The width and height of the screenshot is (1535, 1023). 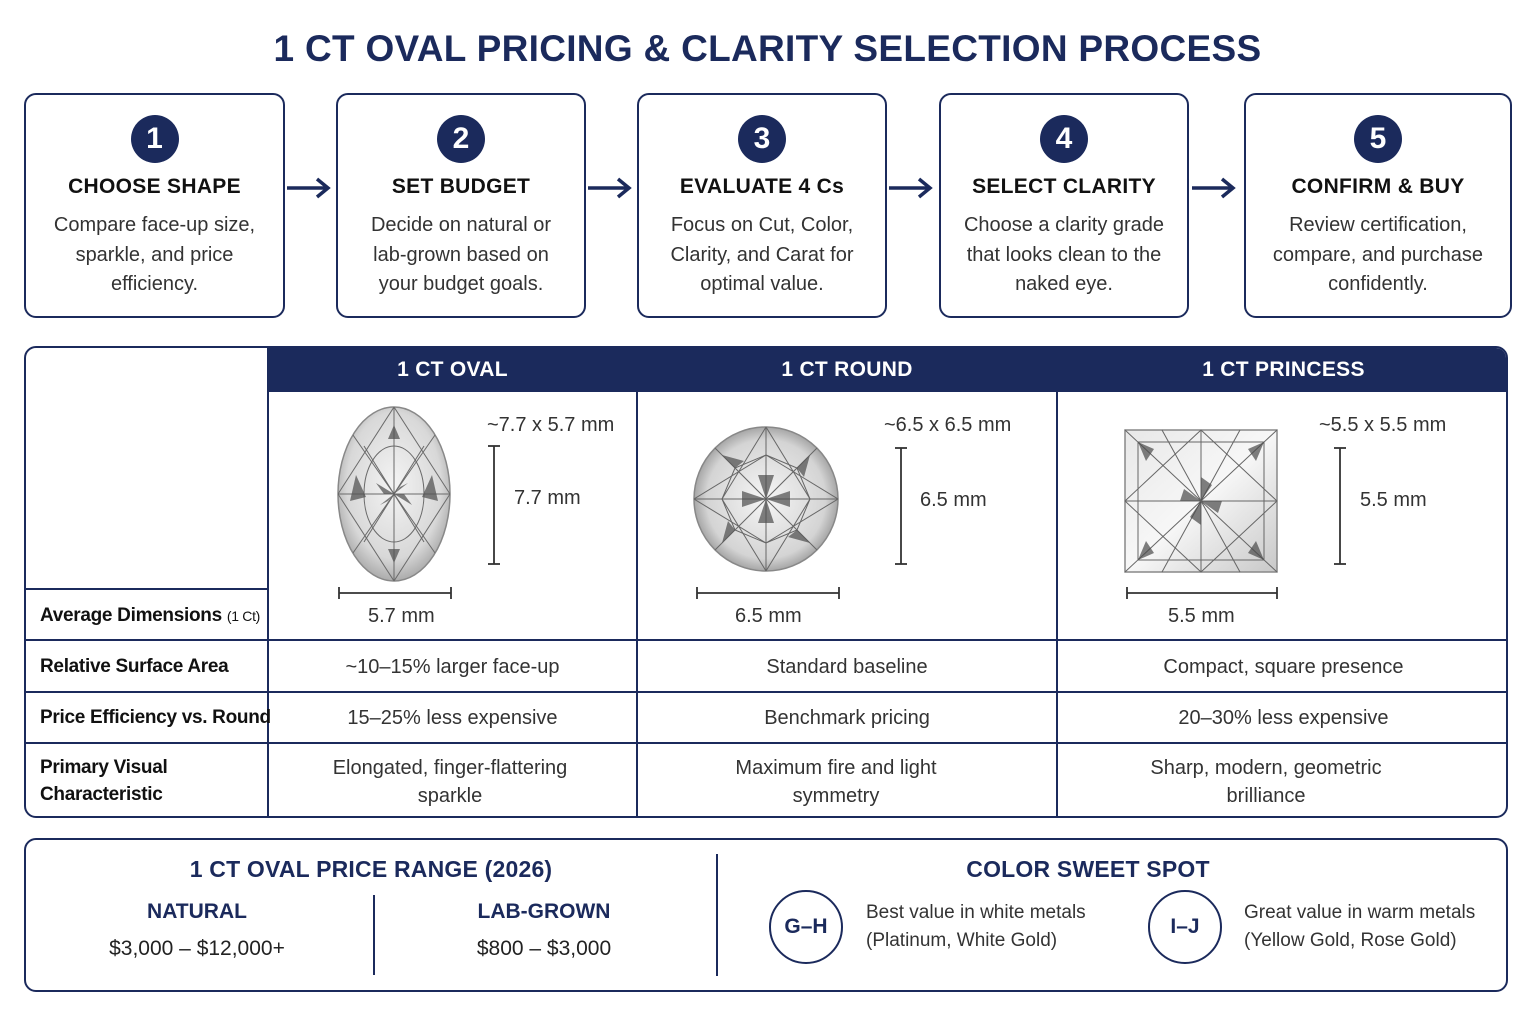 What do you see at coordinates (1201, 501) in the screenshot?
I see `princess-diamond-icon` at bounding box center [1201, 501].